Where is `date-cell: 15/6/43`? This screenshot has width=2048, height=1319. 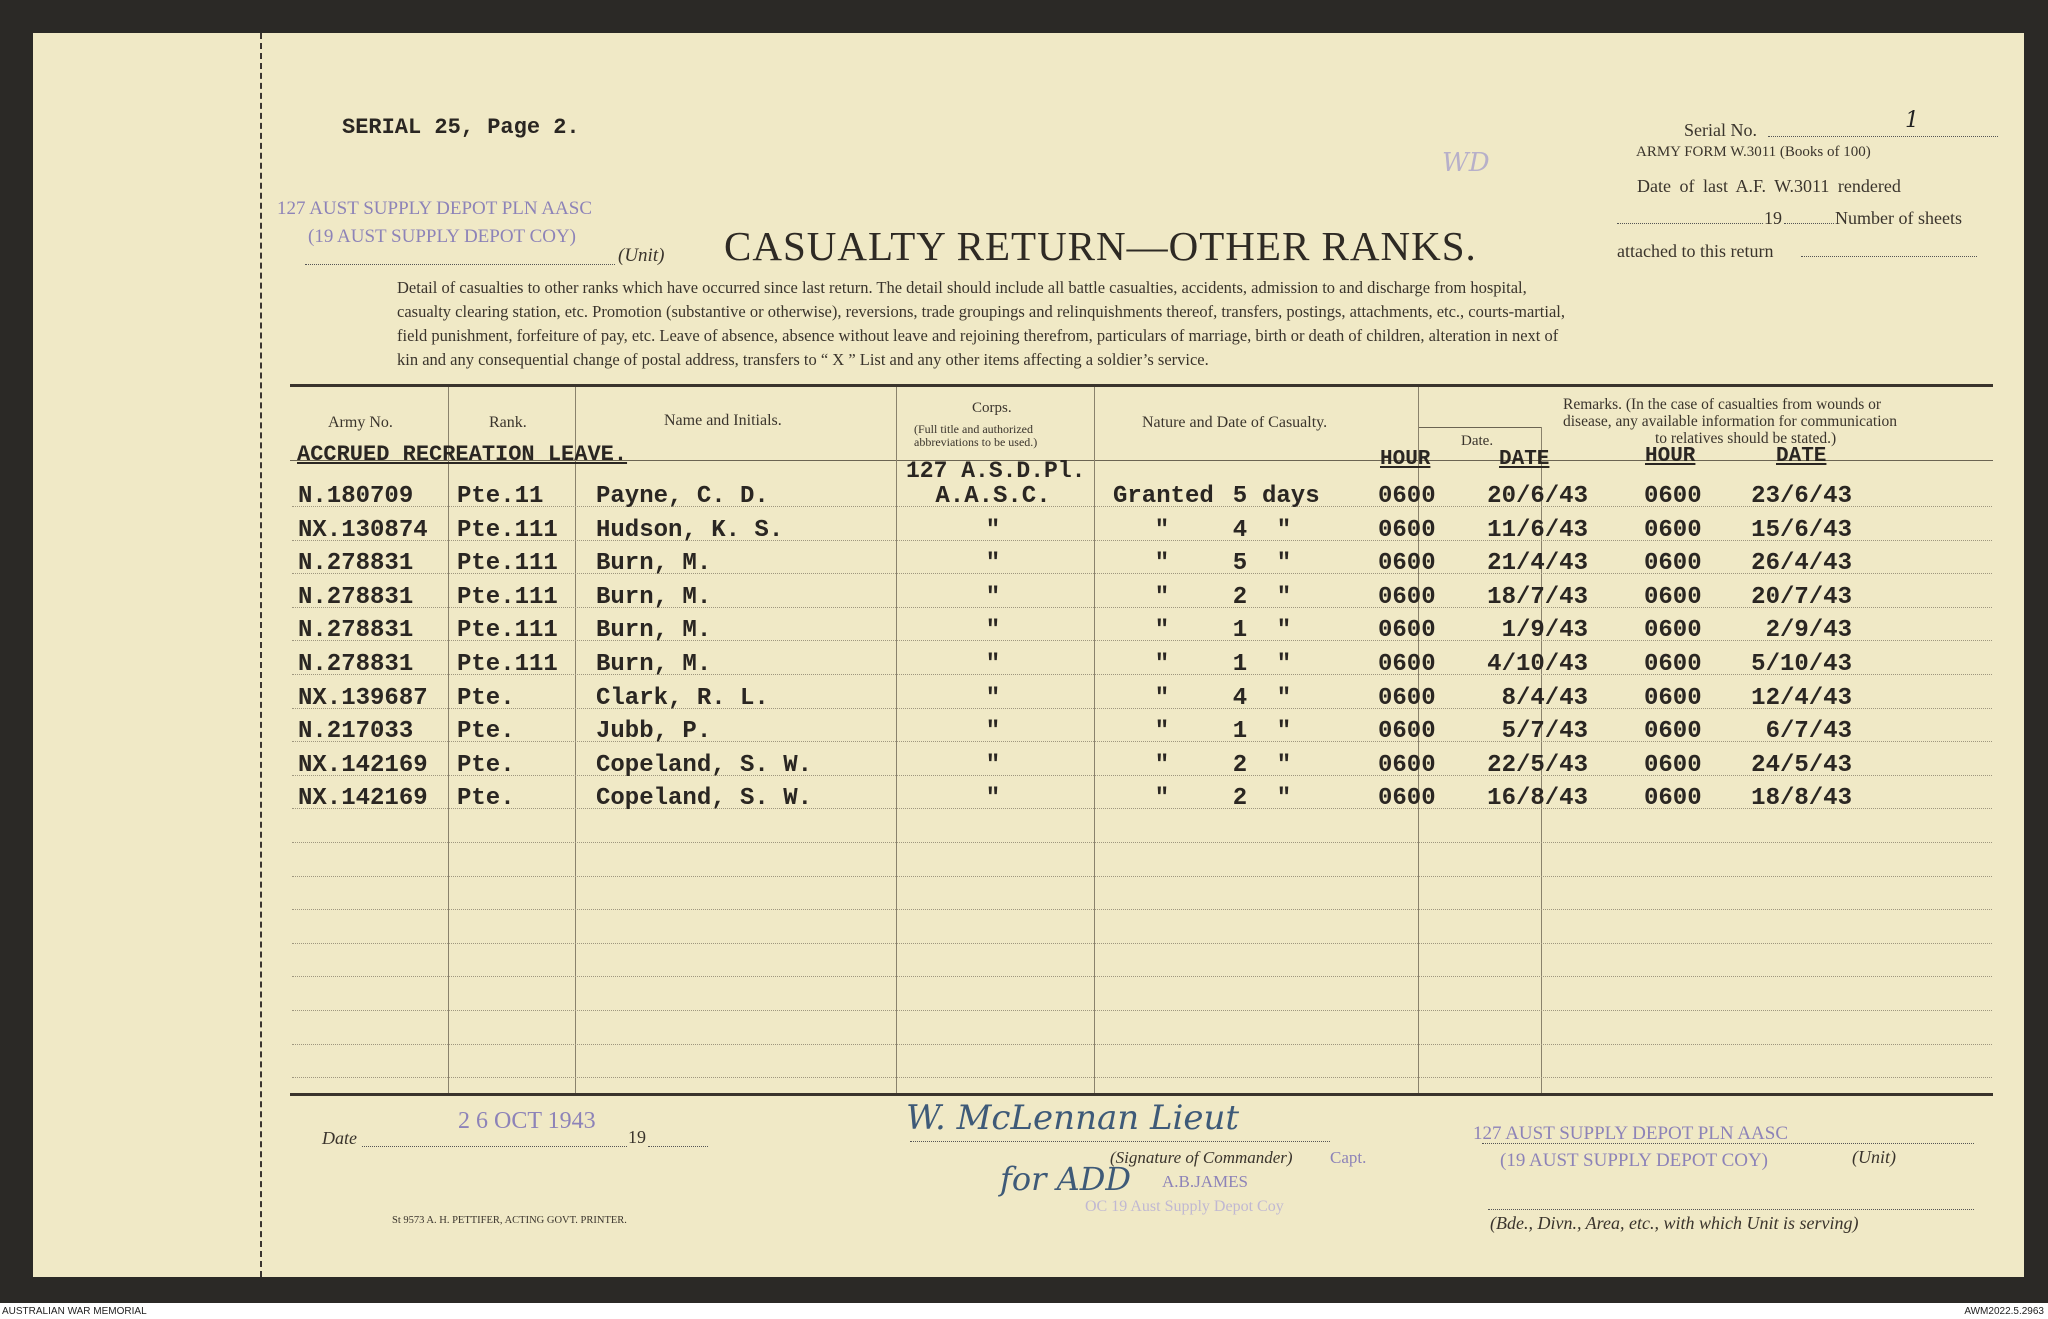 date-cell: 15/6/43 is located at coordinates (1801, 530).